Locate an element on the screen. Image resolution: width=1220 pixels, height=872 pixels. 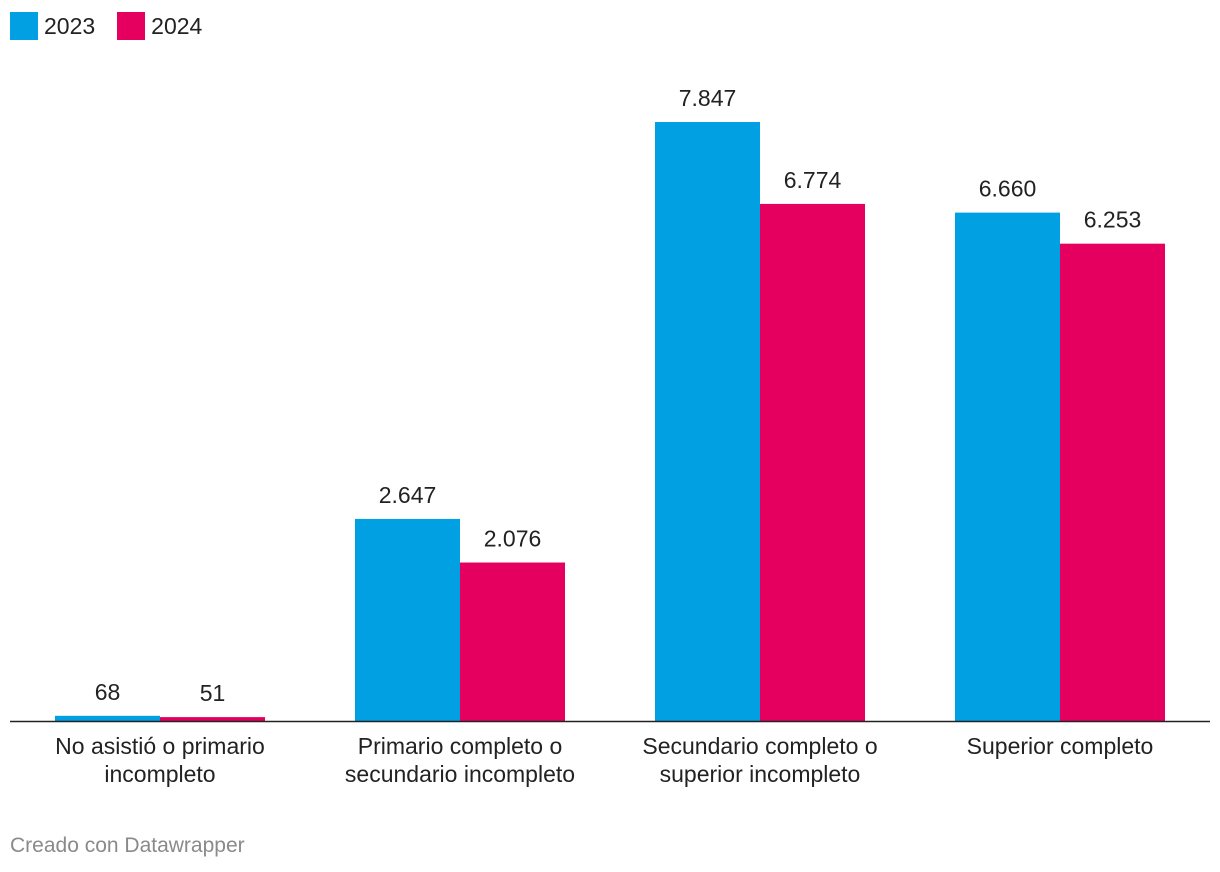
category-label-1-line-2: incompleto is located at coordinates (159, 774).